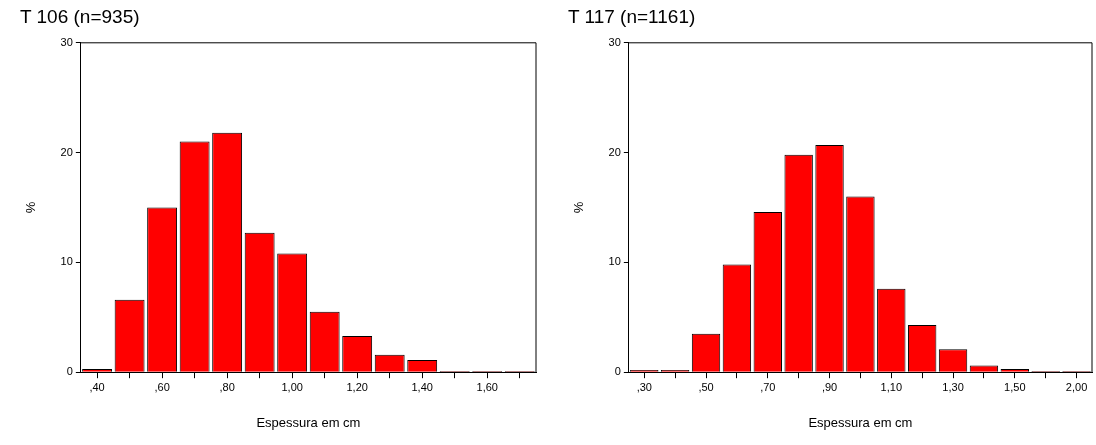  What do you see at coordinates (644, 386) in the screenshot?
I see `x-tick-label: ,30` at bounding box center [644, 386].